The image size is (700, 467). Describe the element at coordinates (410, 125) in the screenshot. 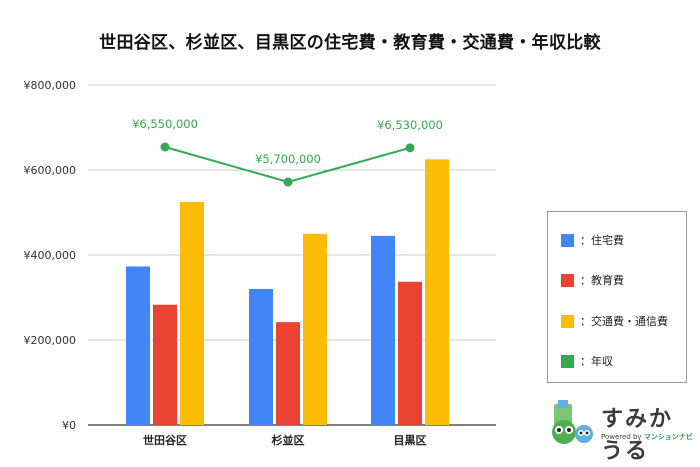

I see `income-data-label: ¥6,530,000` at that location.